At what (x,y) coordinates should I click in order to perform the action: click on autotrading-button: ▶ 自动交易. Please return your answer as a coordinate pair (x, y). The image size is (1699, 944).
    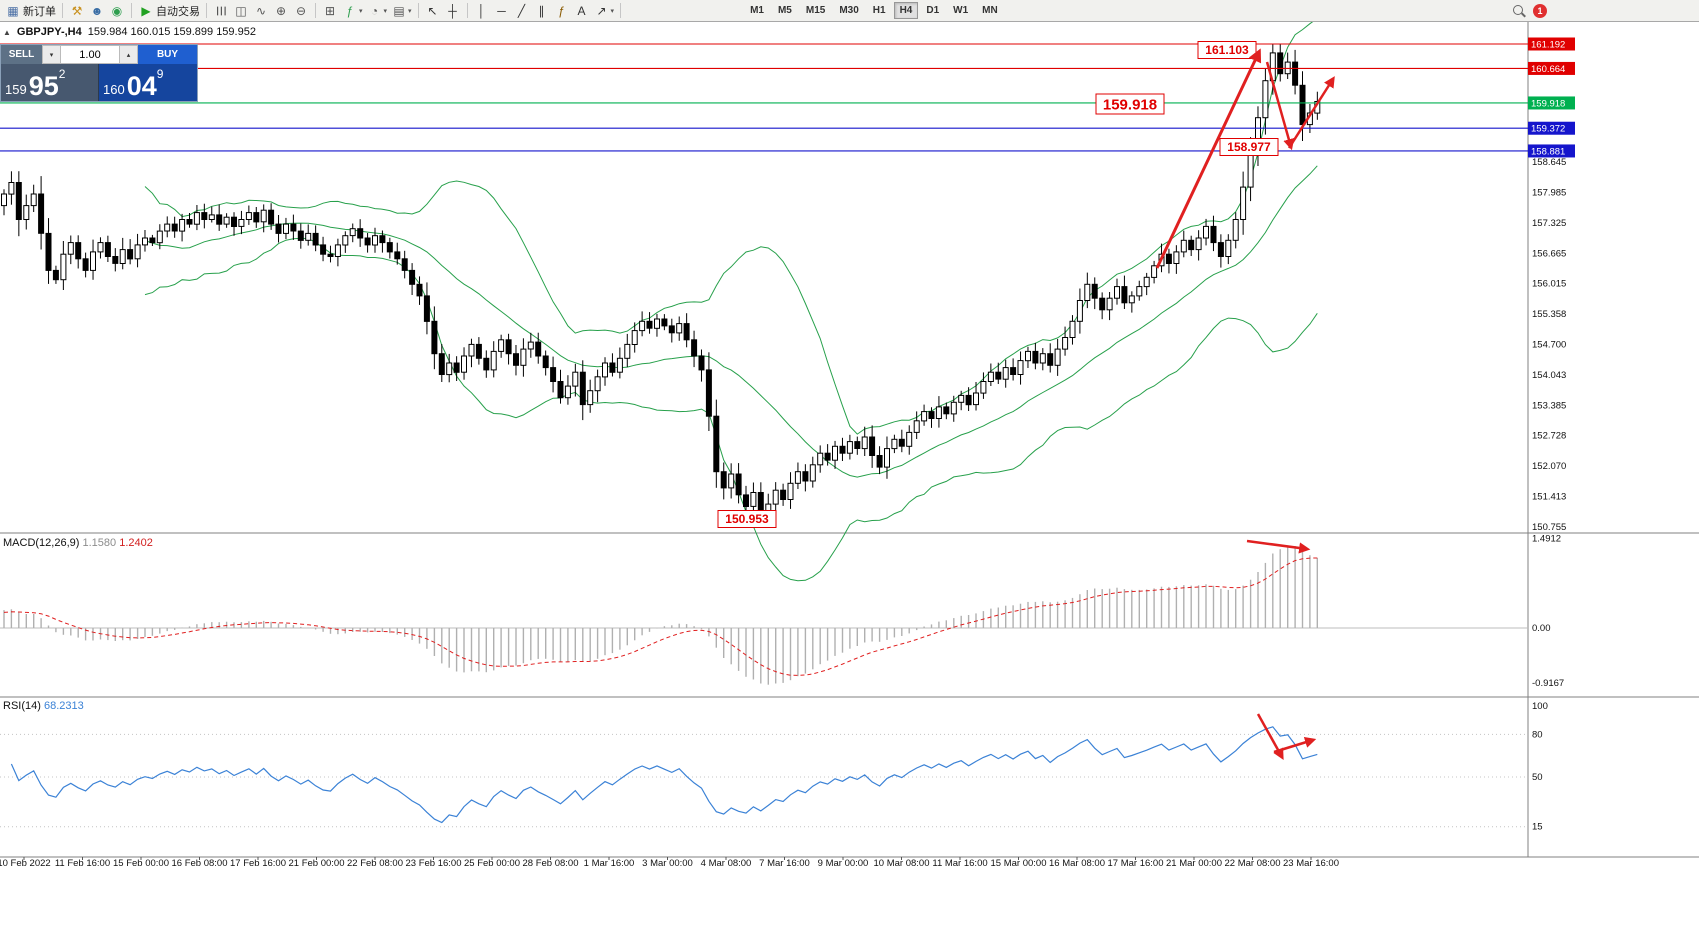
    Looking at the image, I should click on (169, 11).